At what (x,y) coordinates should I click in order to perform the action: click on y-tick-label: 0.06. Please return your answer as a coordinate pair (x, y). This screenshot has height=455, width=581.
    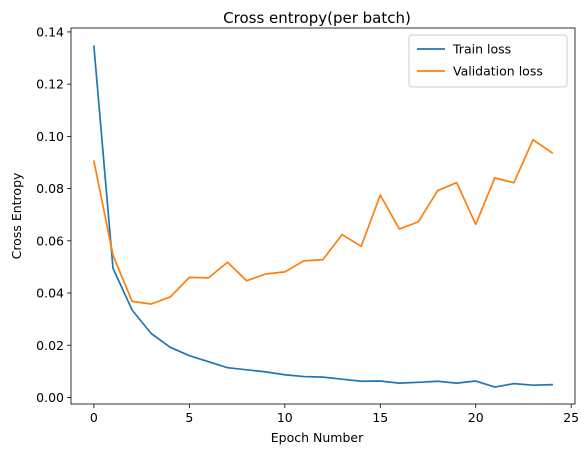
    Looking at the image, I should click on (50, 240).